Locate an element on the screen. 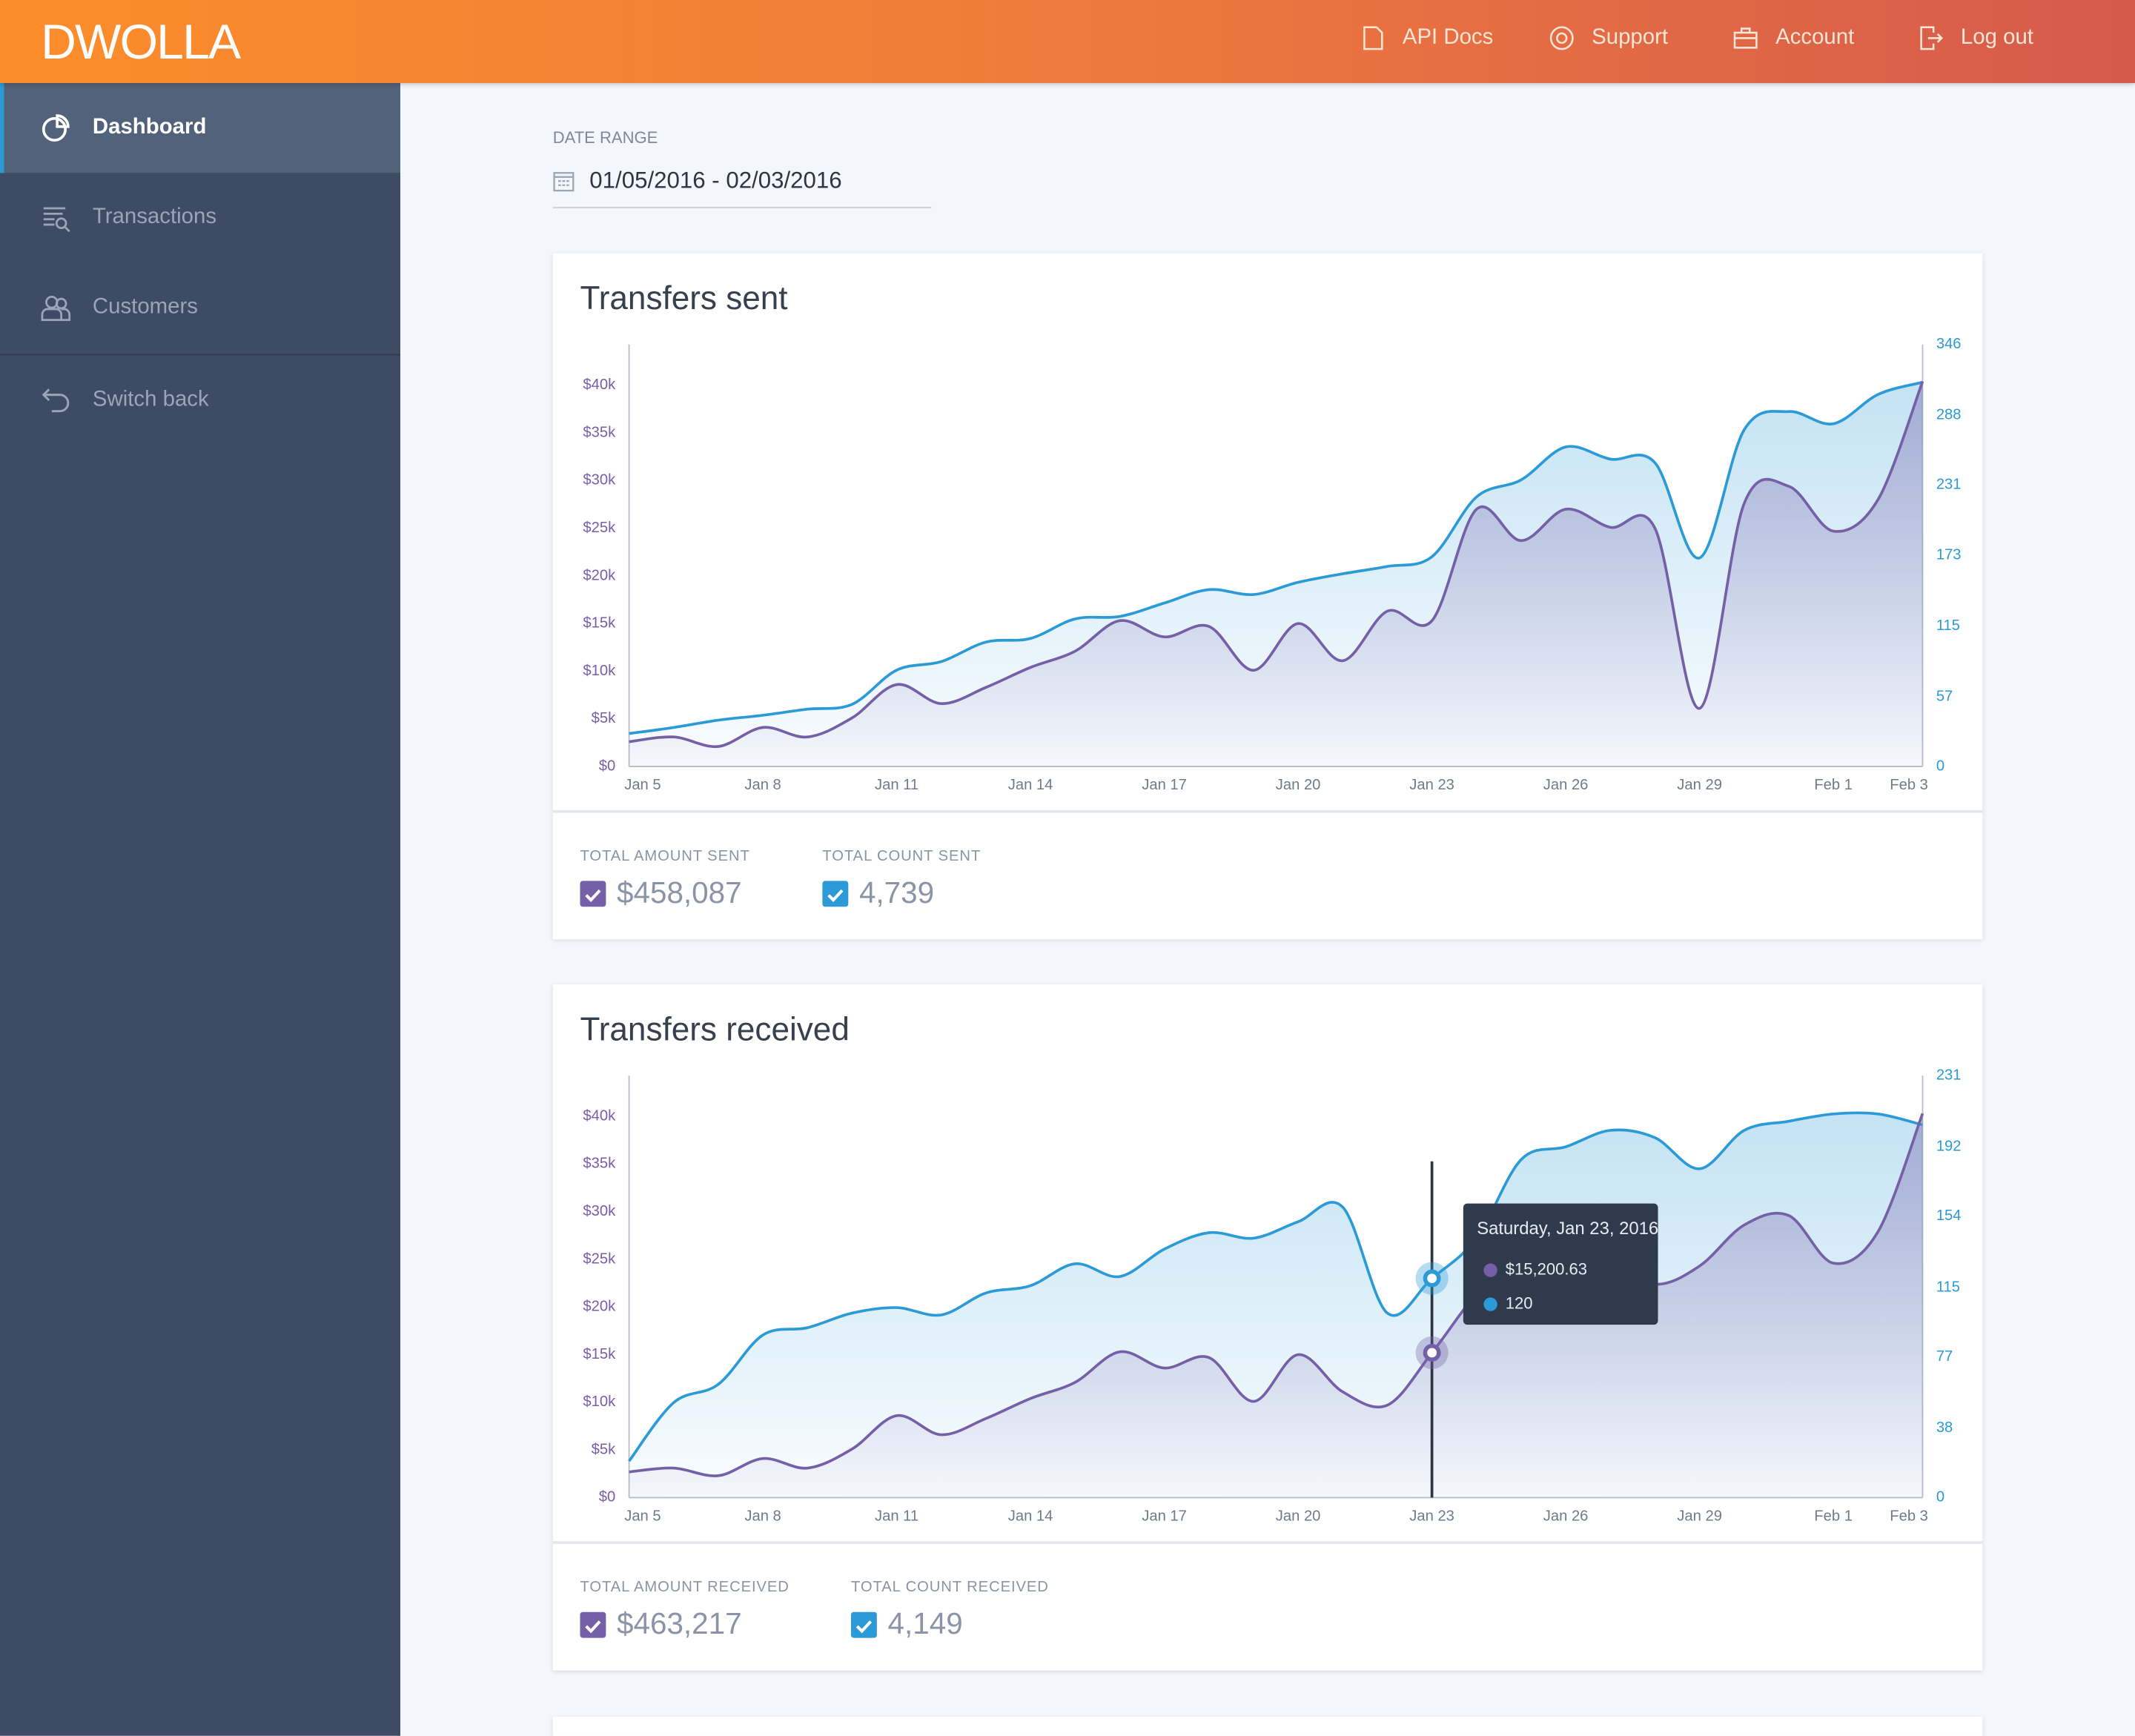 The height and width of the screenshot is (1736, 2135). summary-total: $458,087 is located at coordinates (679, 893).